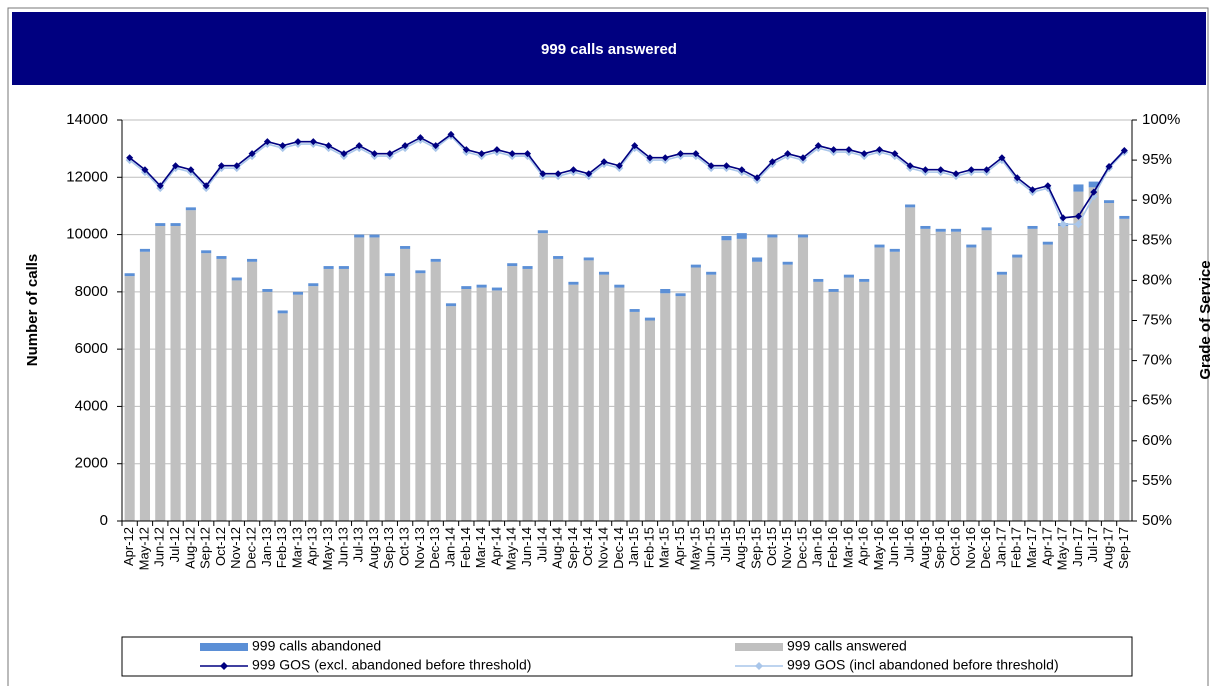 This screenshot has width=1216, height=686. What do you see at coordinates (541, 544) in the screenshot?
I see `x-tick-label: Jul-14` at bounding box center [541, 544].